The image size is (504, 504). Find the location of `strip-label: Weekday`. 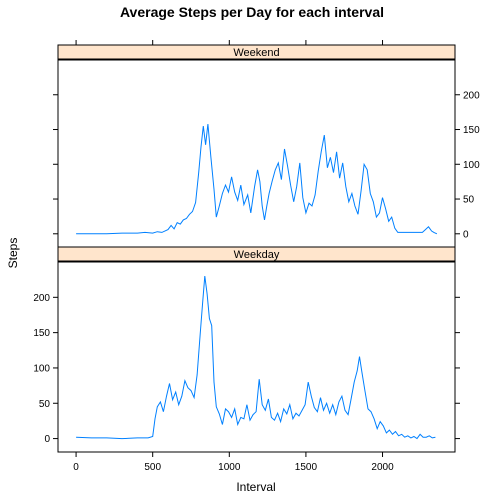

strip-label: Weekday is located at coordinates (257, 255).